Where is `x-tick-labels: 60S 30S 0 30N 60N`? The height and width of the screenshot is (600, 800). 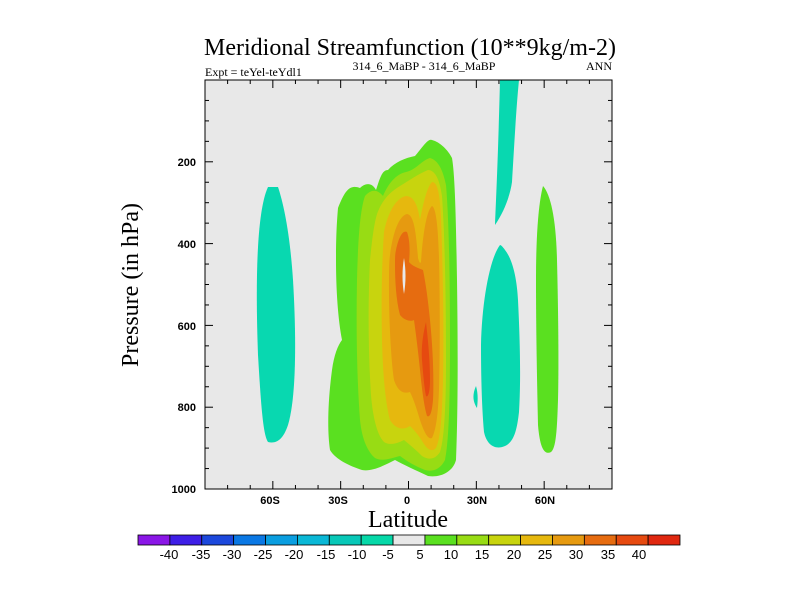
x-tick-labels: 60S 30S 0 30N 60N is located at coordinates (407, 501).